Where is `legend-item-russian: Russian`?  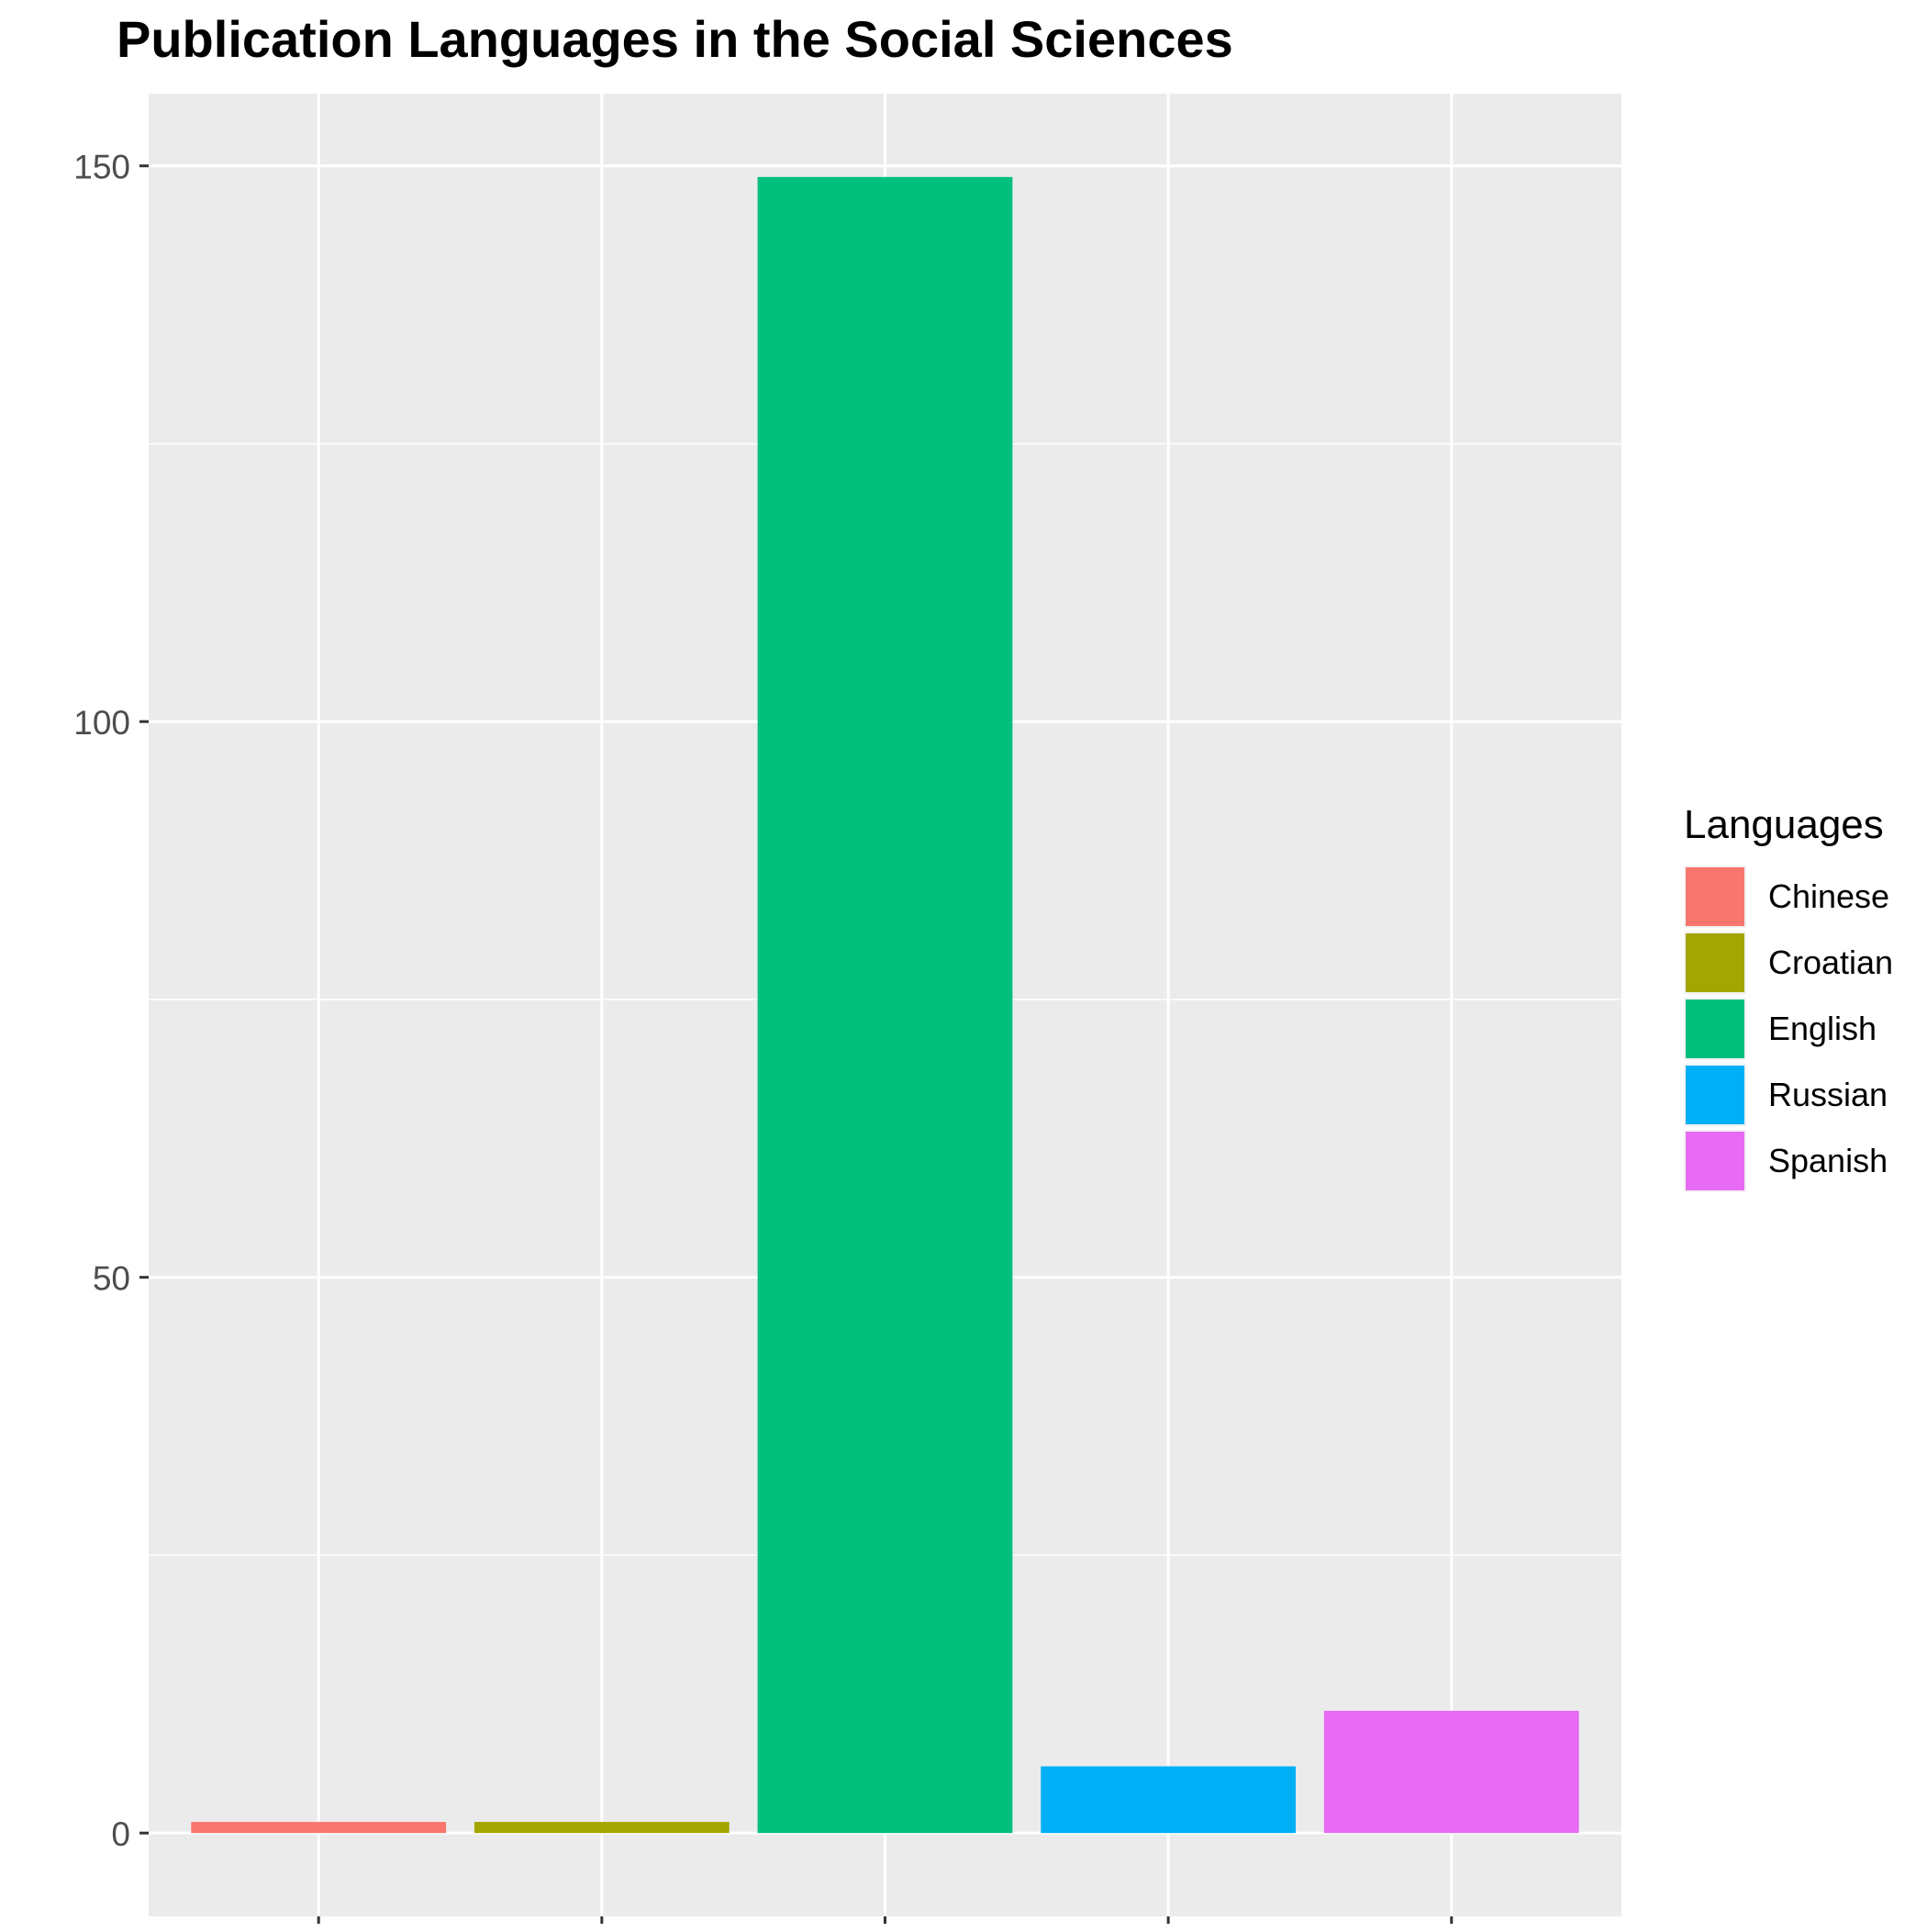
legend-item-russian: Russian is located at coordinates (1786, 1095).